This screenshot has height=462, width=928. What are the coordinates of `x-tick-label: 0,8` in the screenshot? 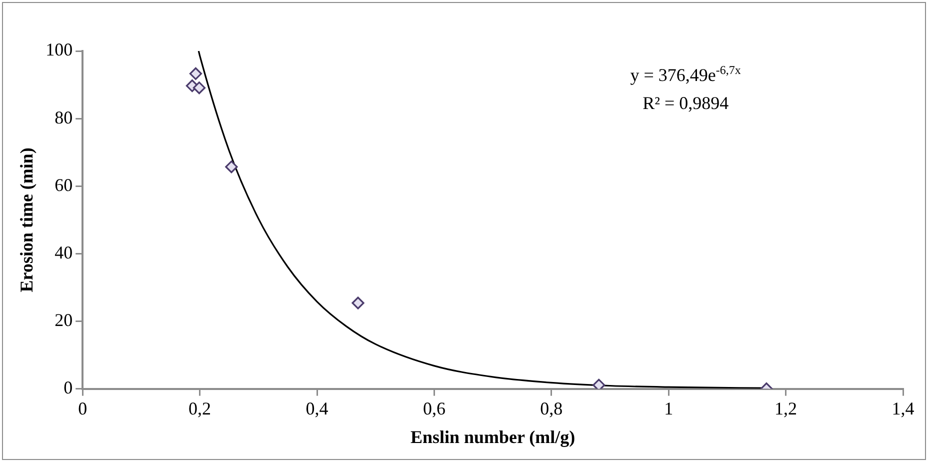 It's located at (551, 408).